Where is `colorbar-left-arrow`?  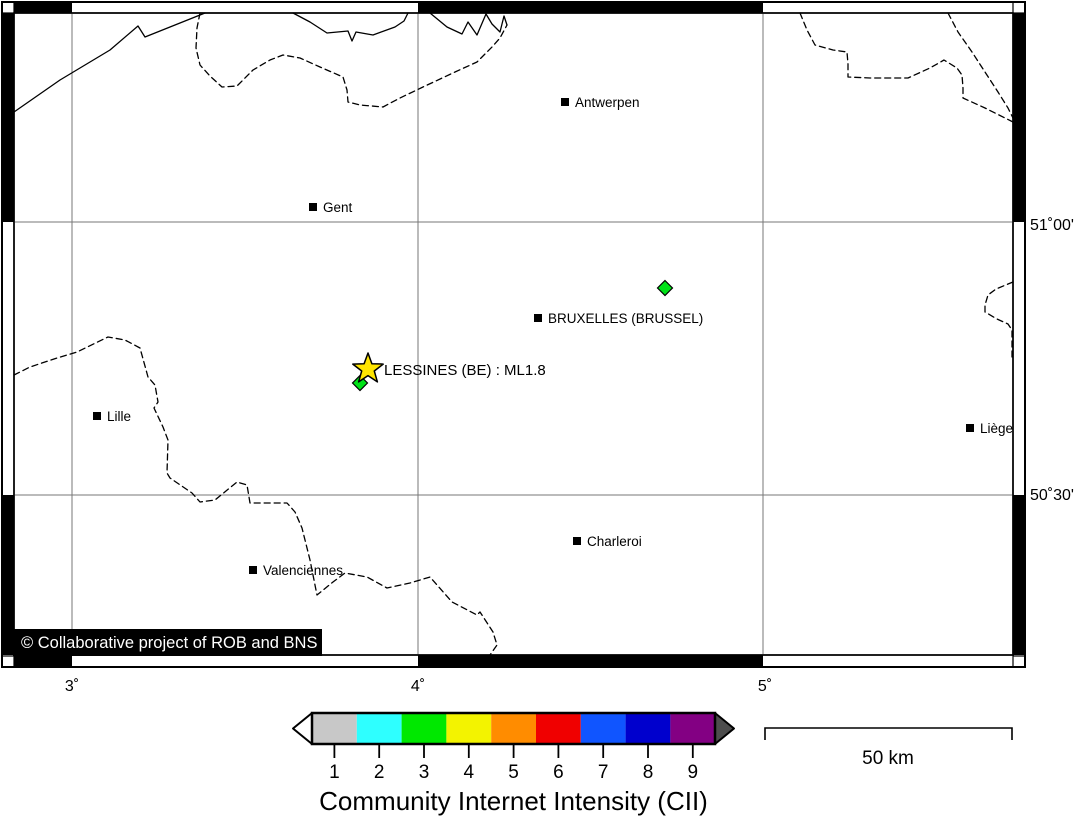
colorbar-left-arrow is located at coordinates (302, 728).